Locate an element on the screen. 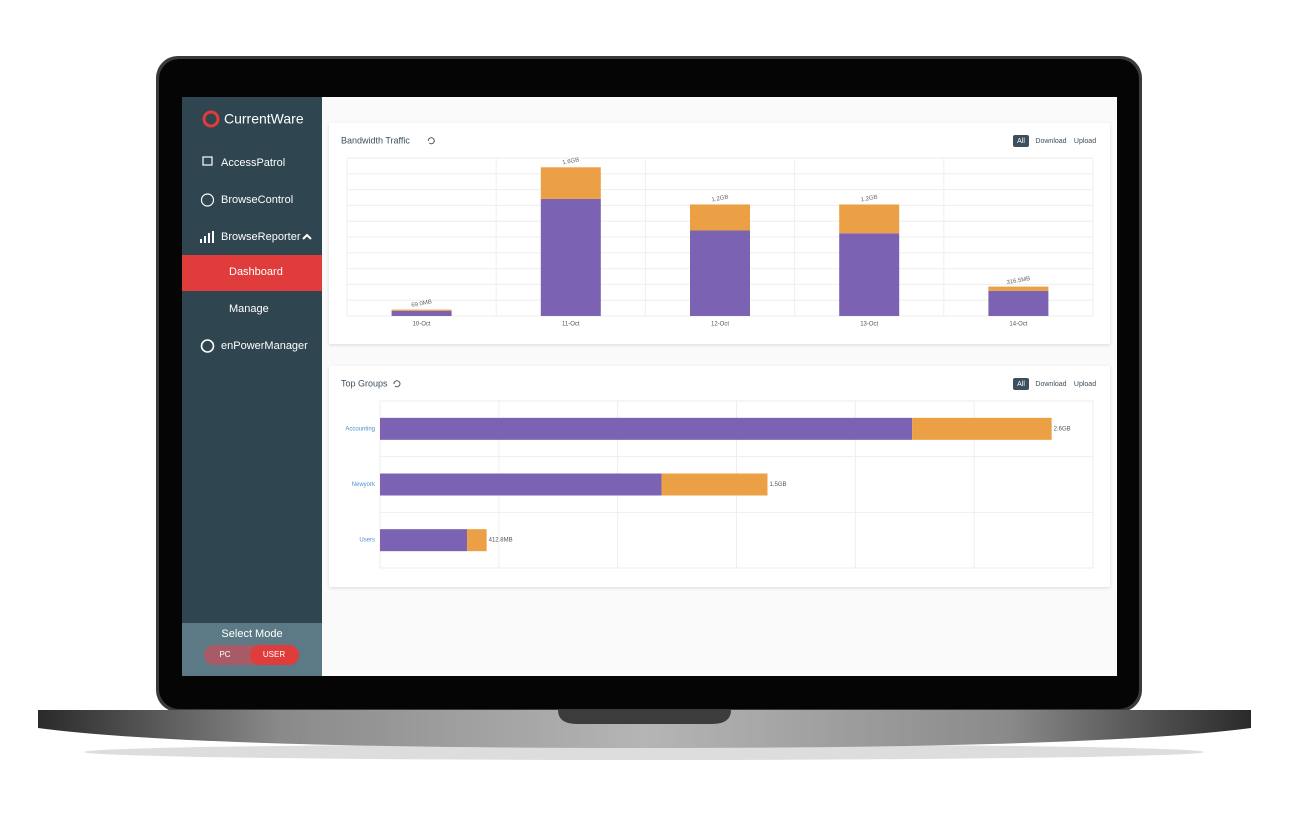  nav-item: BrowseReporter is located at coordinates (261, 237).